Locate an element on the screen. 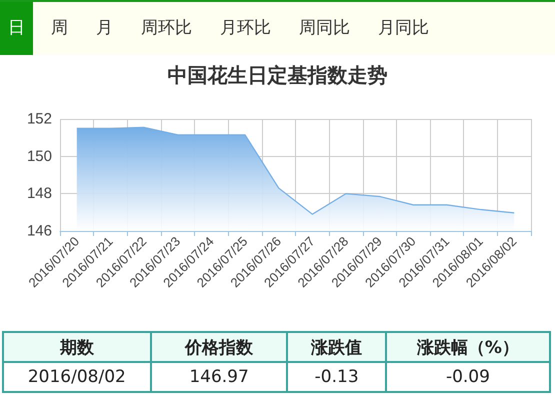 The width and height of the screenshot is (555, 395). y-tick-label: 150 is located at coordinates (39, 156).